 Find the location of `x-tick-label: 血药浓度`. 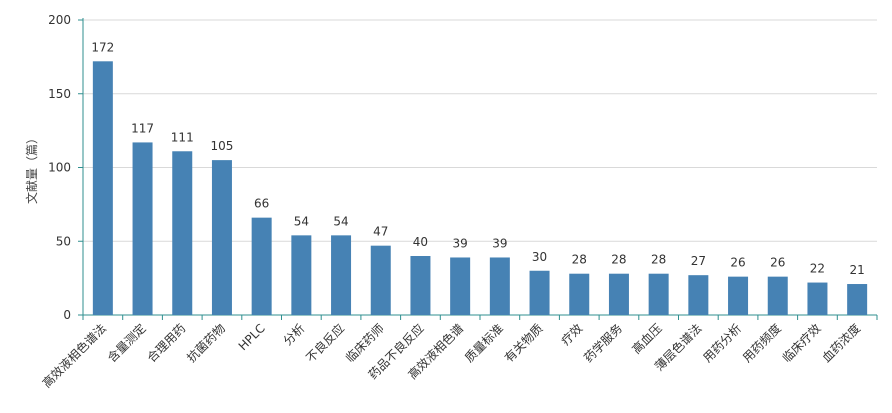

x-tick-label: 血药浓度 is located at coordinates (841, 343).